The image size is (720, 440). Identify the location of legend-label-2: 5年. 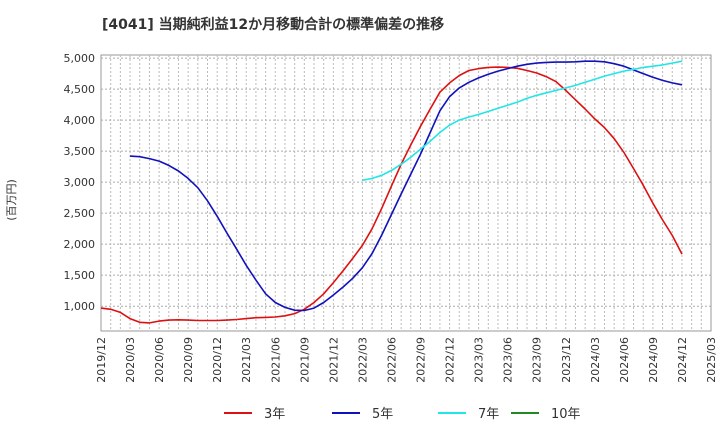
(382, 414).